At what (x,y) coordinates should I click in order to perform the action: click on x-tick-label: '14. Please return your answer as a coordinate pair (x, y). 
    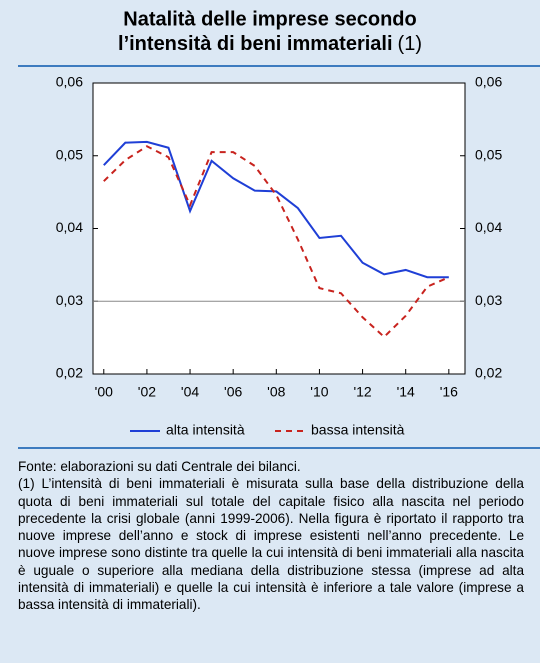
    Looking at the image, I should click on (406, 392).